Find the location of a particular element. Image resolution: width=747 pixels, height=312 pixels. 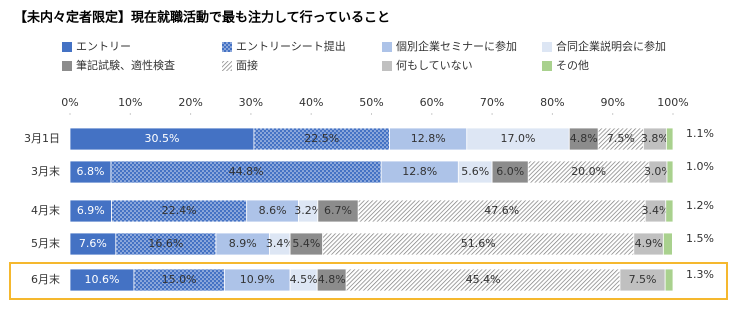

value-label: 5.6% is located at coordinates (475, 171).